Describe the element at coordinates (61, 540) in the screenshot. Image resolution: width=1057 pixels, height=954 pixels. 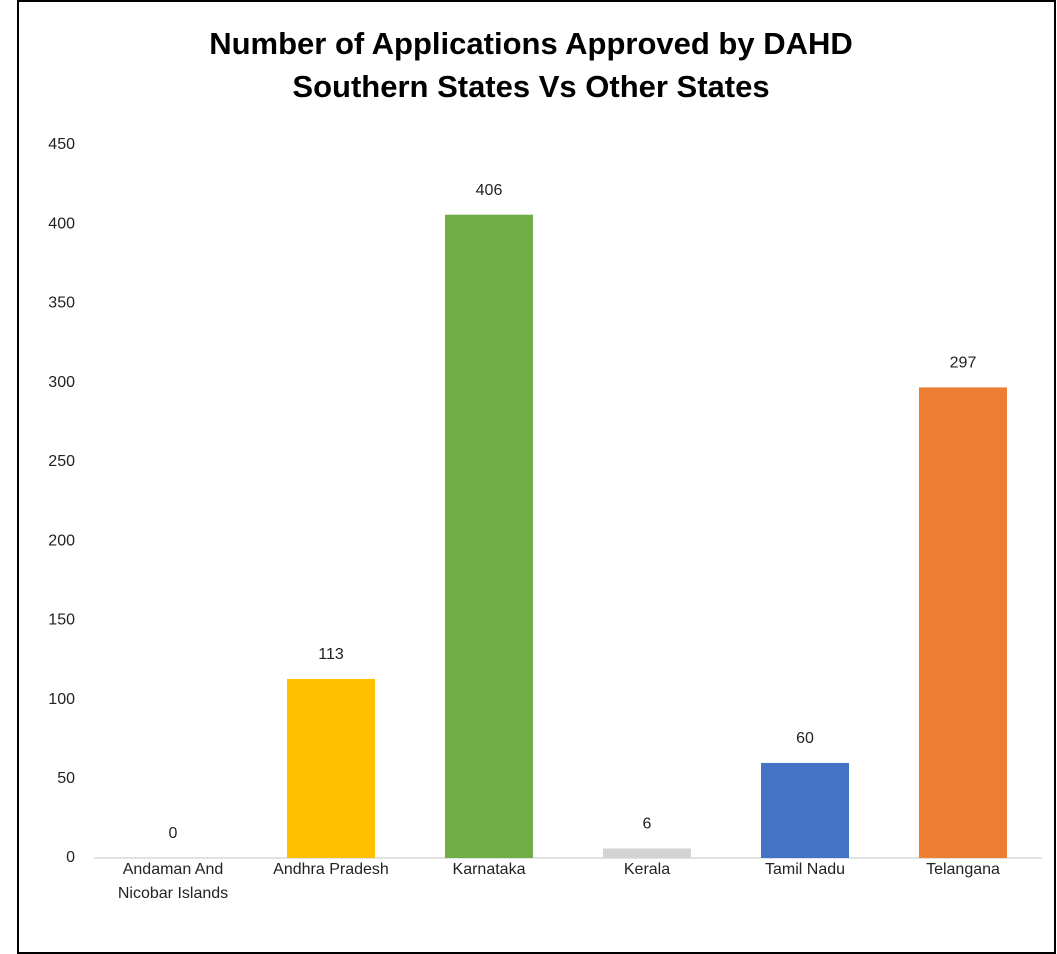
I see `y-tick-label: 200` at that location.